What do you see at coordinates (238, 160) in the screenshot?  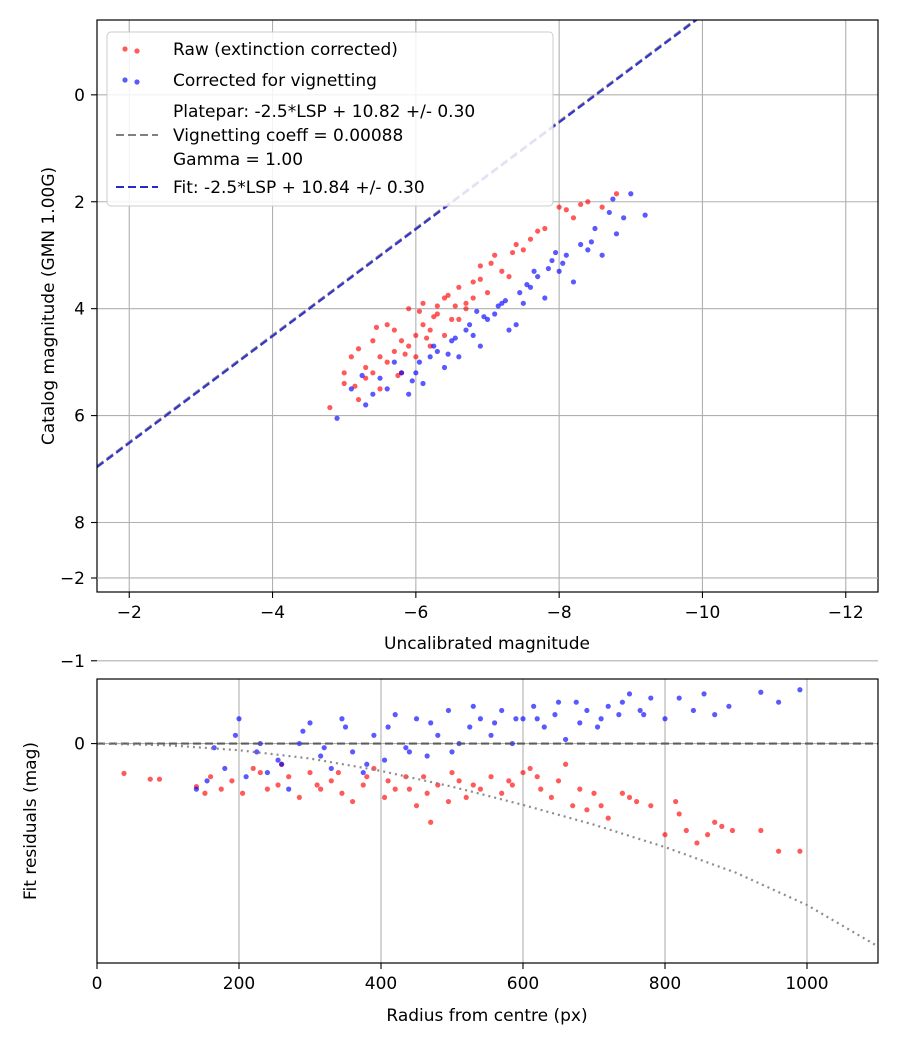 I see `legend-label-line: Gamma = 1.00` at bounding box center [238, 160].